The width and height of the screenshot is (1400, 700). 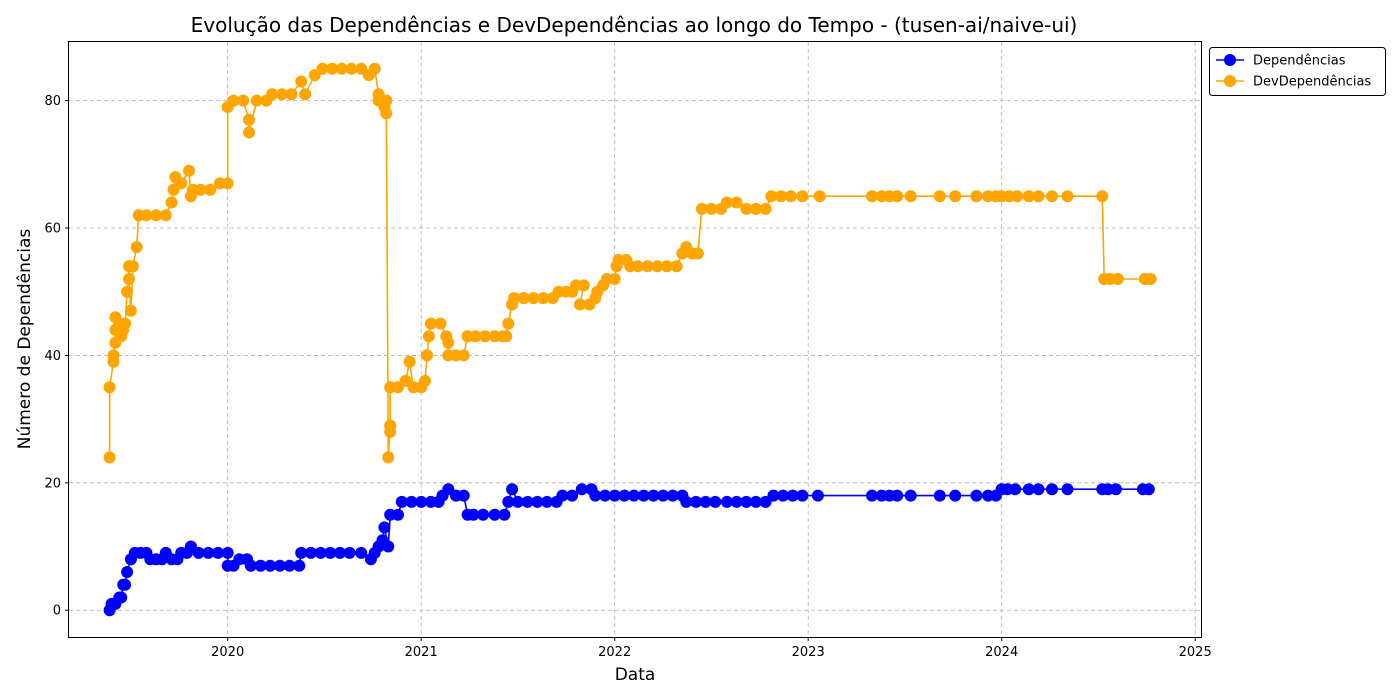 What do you see at coordinates (57, 611) in the screenshot?
I see `y-tick-label: 0` at bounding box center [57, 611].